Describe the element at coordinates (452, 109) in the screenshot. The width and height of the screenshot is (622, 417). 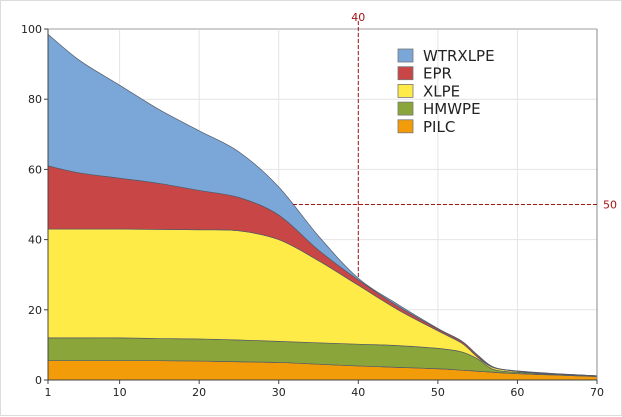
I see `legend-label-hmwpe: HMWPE` at that location.